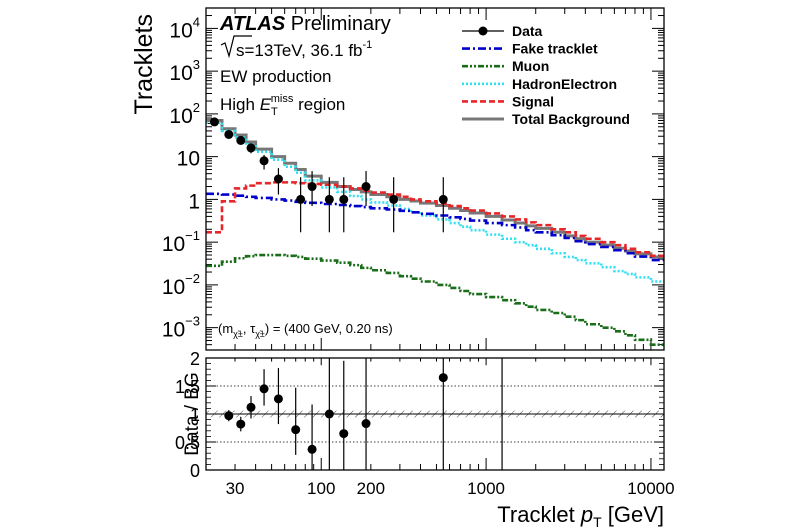  I want to click on y-tick-label: 10⁻², so click(181, 285).